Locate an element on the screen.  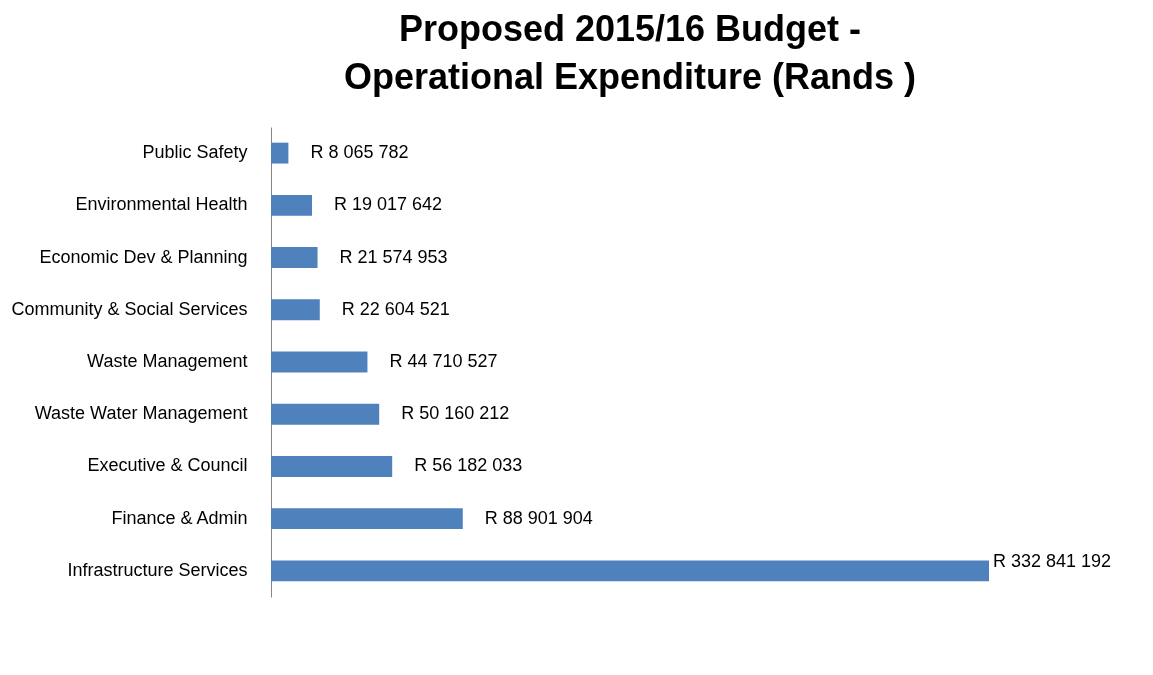
data-label: R 22 604 521 is located at coordinates (395, 308).